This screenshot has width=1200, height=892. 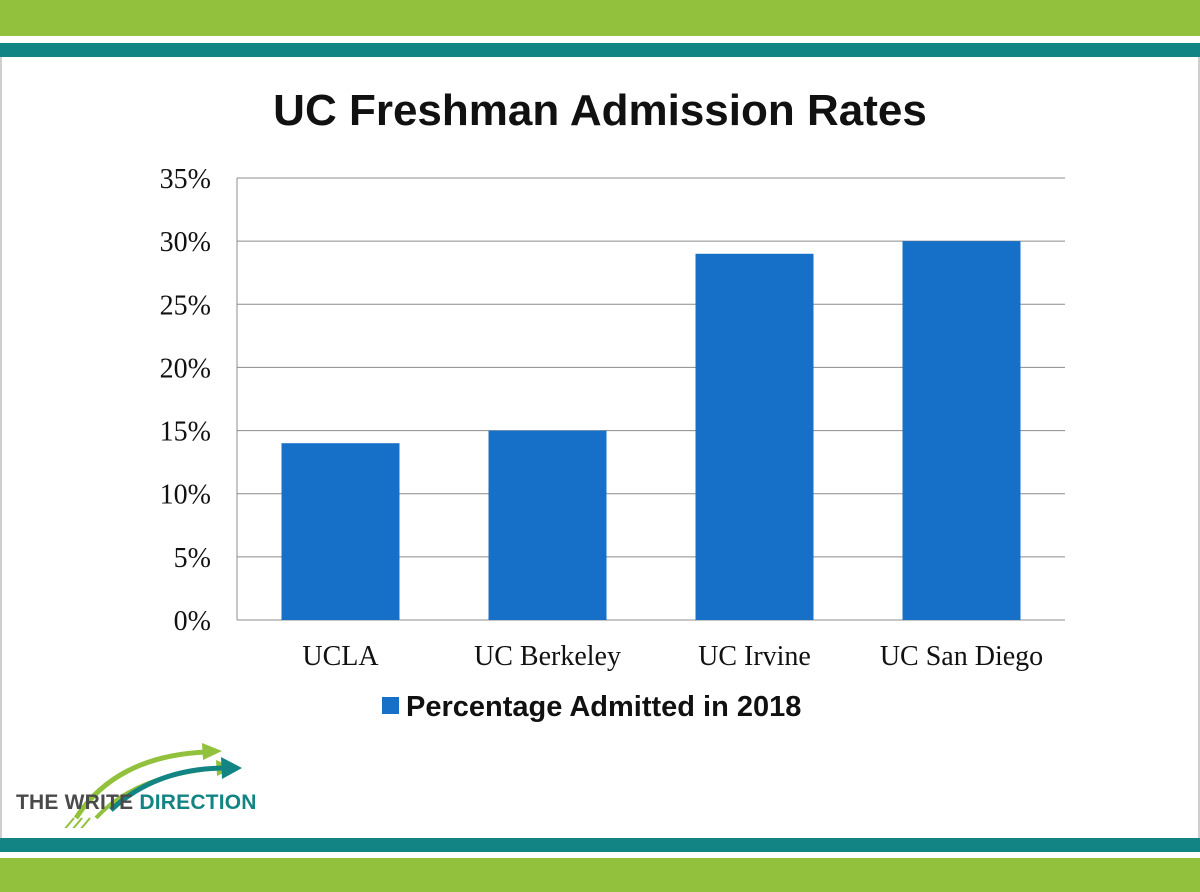 What do you see at coordinates (1, 447) in the screenshot?
I see `left-border` at bounding box center [1, 447].